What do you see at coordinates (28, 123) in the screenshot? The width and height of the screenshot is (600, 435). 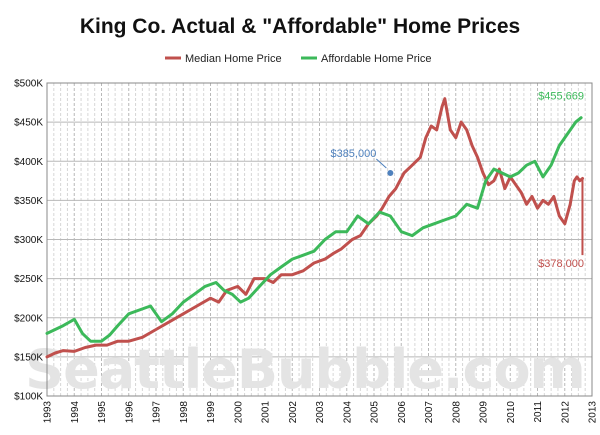 I see `y-tick-label: $450K` at bounding box center [28, 123].